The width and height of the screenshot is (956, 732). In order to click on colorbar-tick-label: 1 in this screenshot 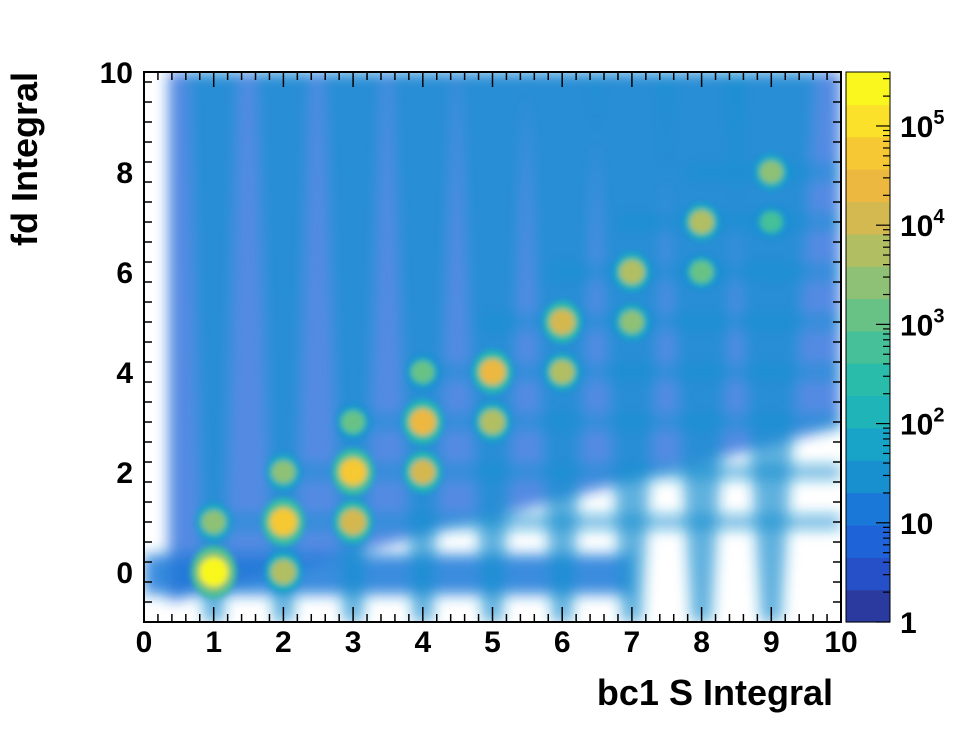, I will do `click(908, 623)`.